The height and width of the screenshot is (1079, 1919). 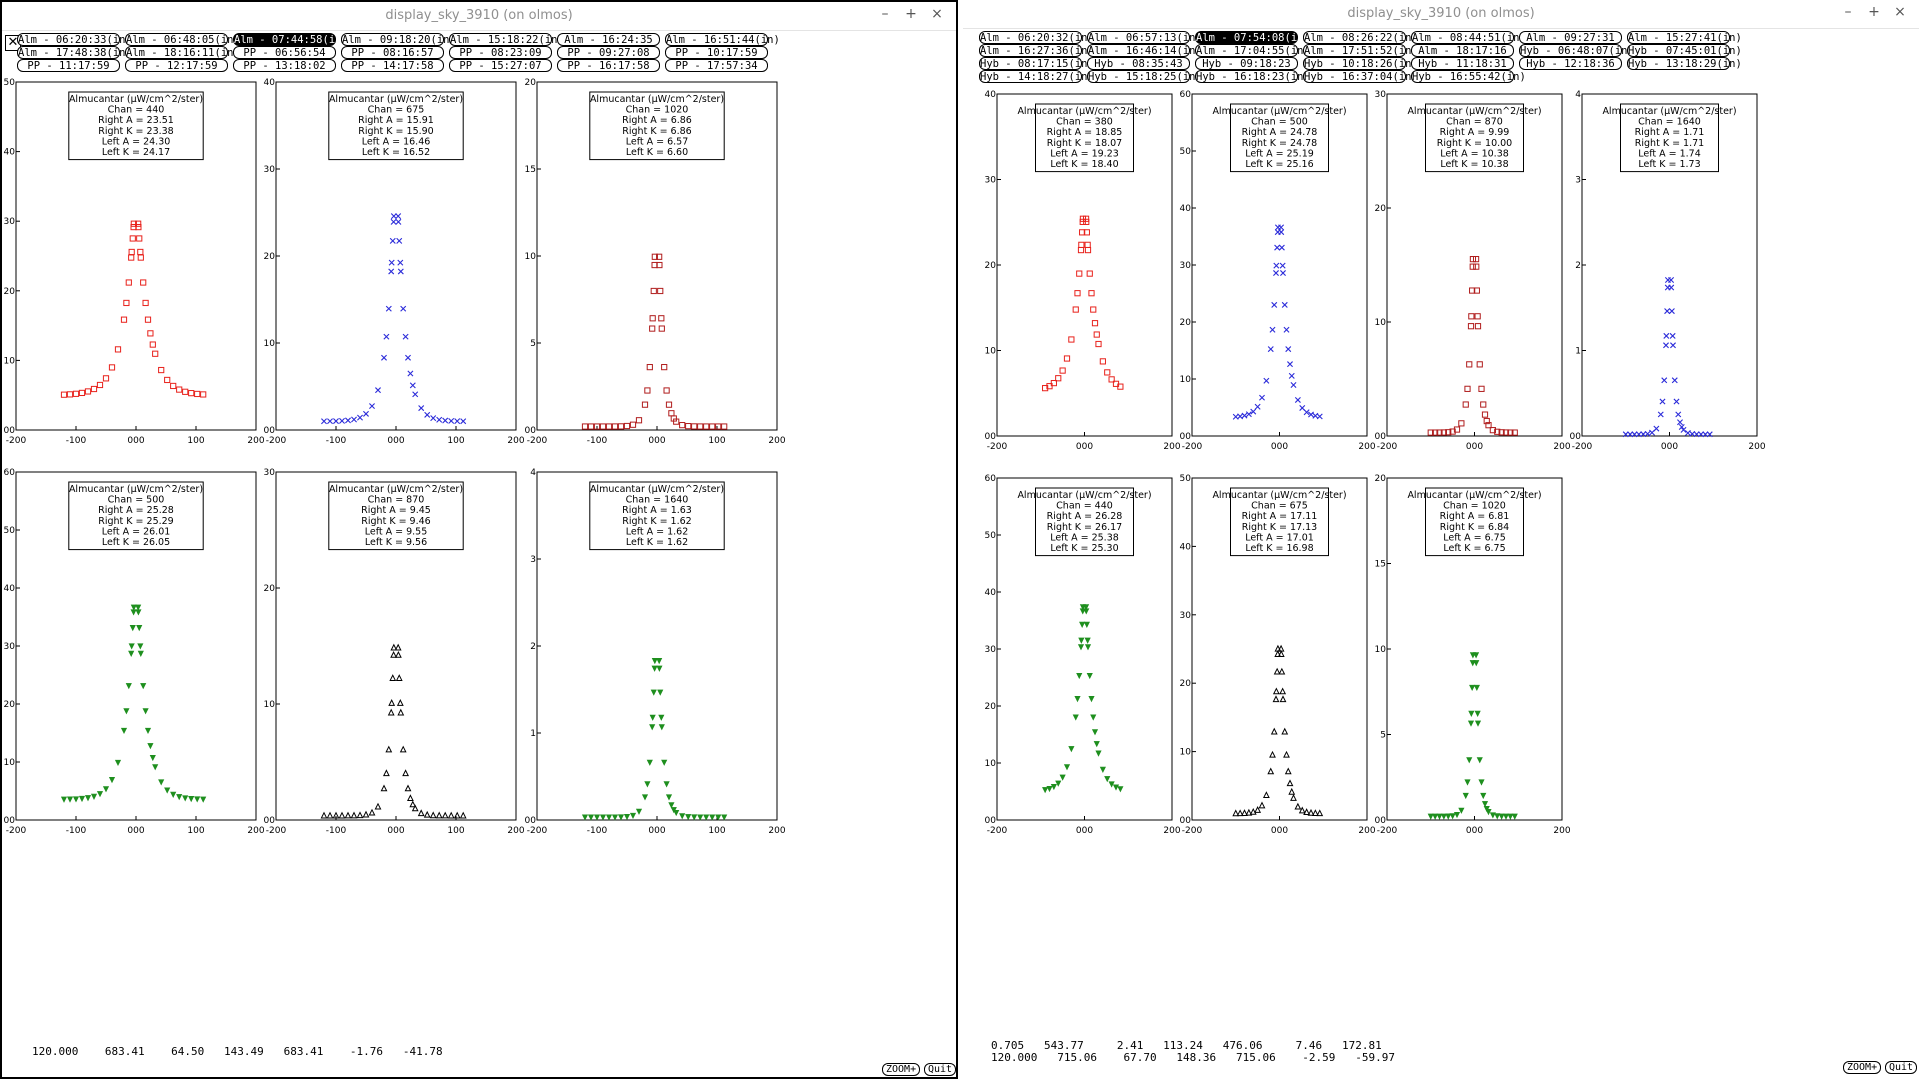 I want to click on time-button: Alm - 07:44:58(in), so click(x=290, y=39).